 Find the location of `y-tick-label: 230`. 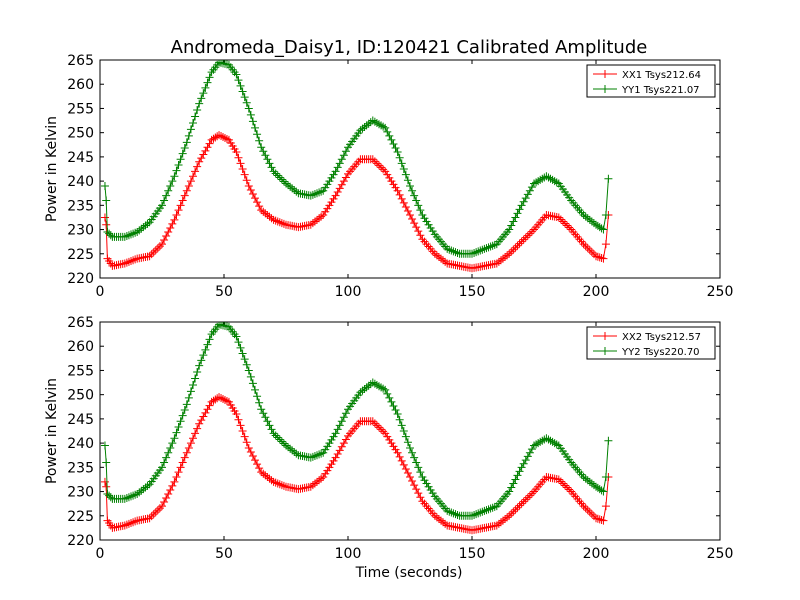

y-tick-label: 230 is located at coordinates (80, 231).